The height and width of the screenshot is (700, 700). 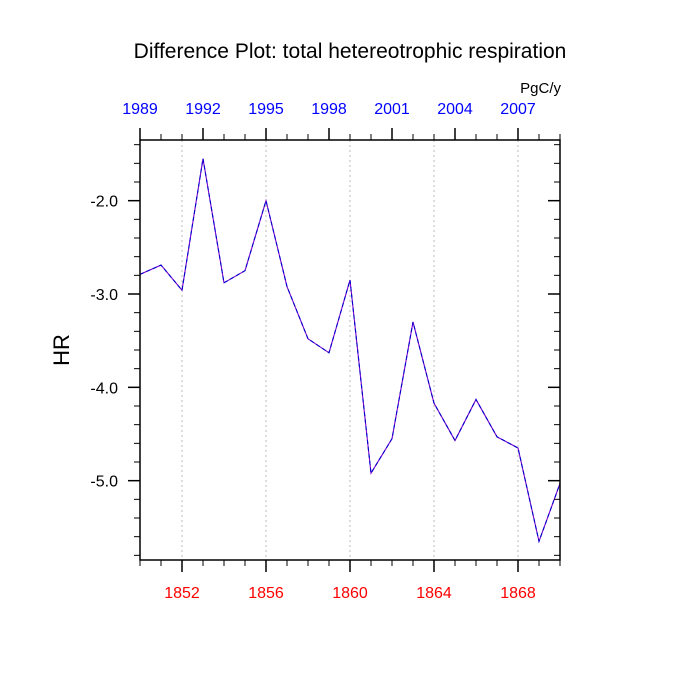 What do you see at coordinates (104, 202) in the screenshot?
I see `y-tick-label: -2.0` at bounding box center [104, 202].